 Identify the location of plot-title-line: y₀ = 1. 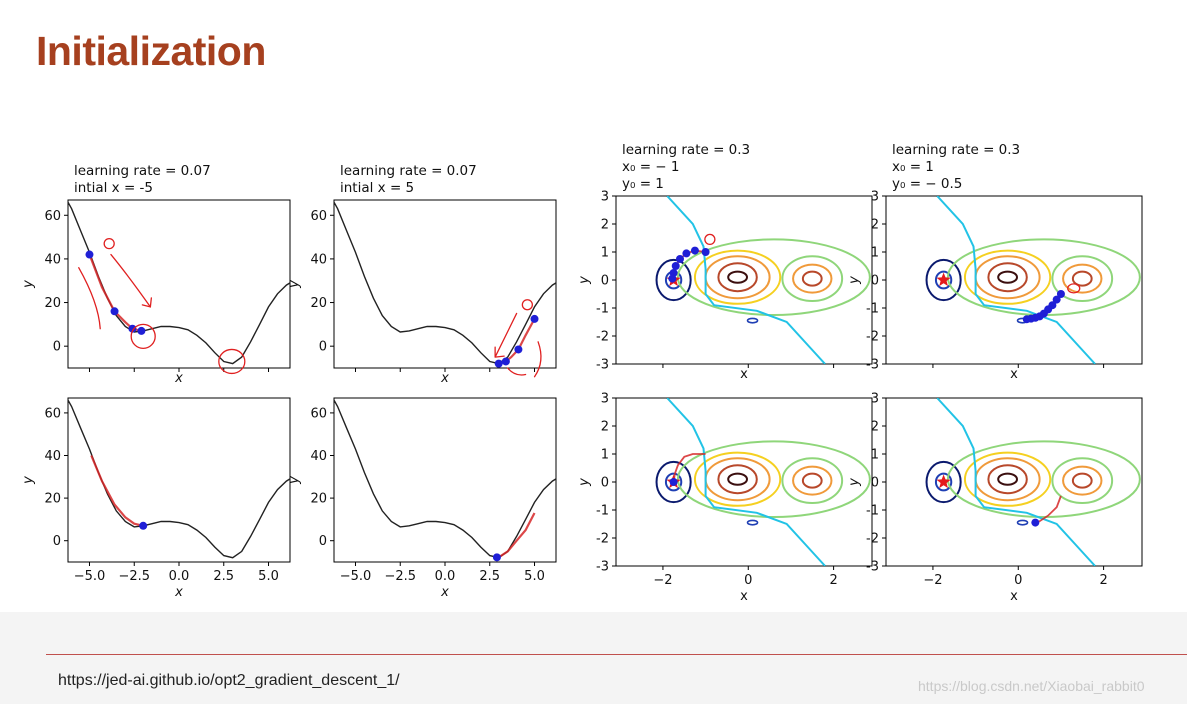
(643, 184).